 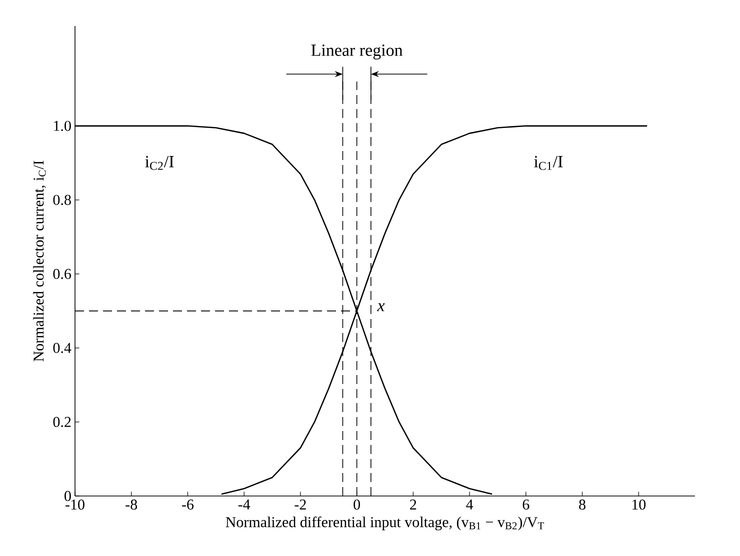 I want to click on x-tick-label: -4, so click(x=244, y=505).